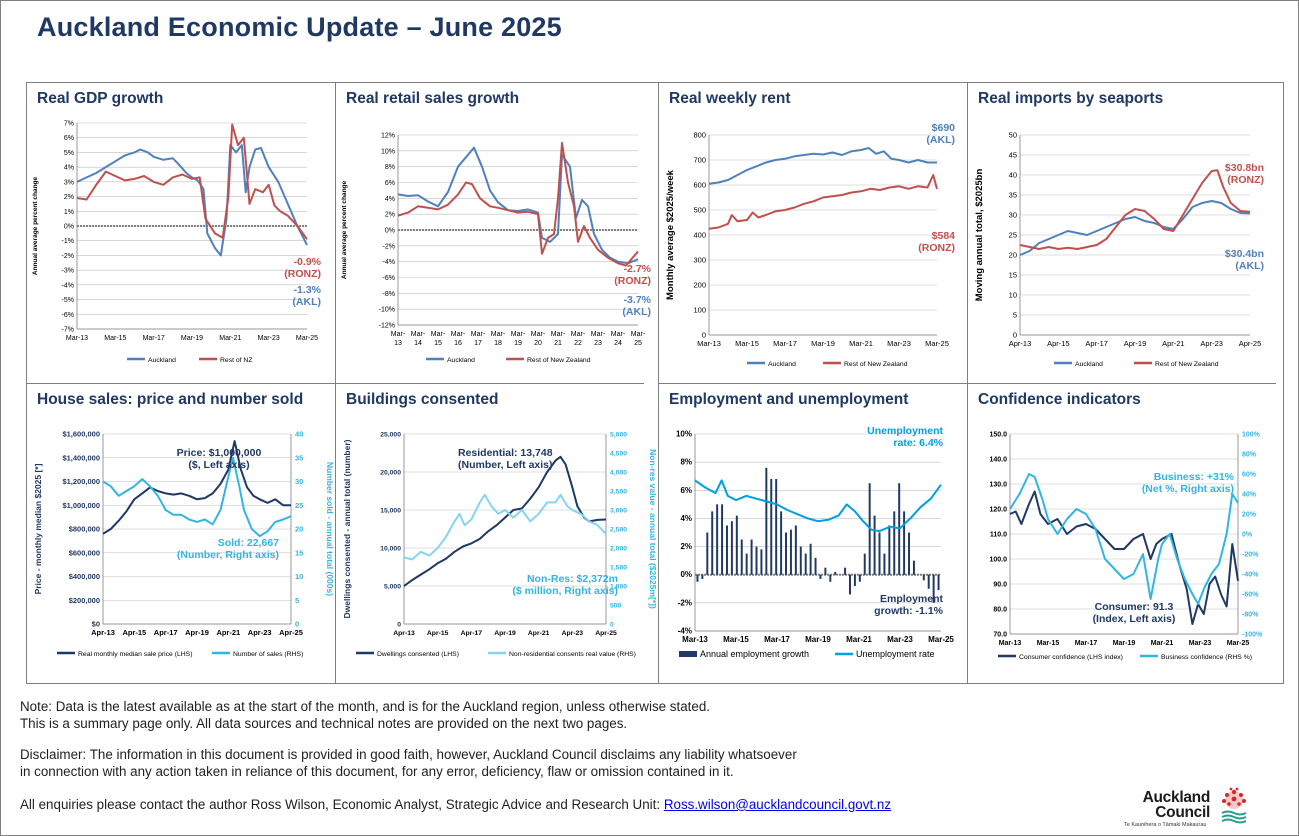 This screenshot has width=1299, height=836. Describe the element at coordinates (387, 326) in the screenshot. I see `y-tick-label: -12%` at that location.